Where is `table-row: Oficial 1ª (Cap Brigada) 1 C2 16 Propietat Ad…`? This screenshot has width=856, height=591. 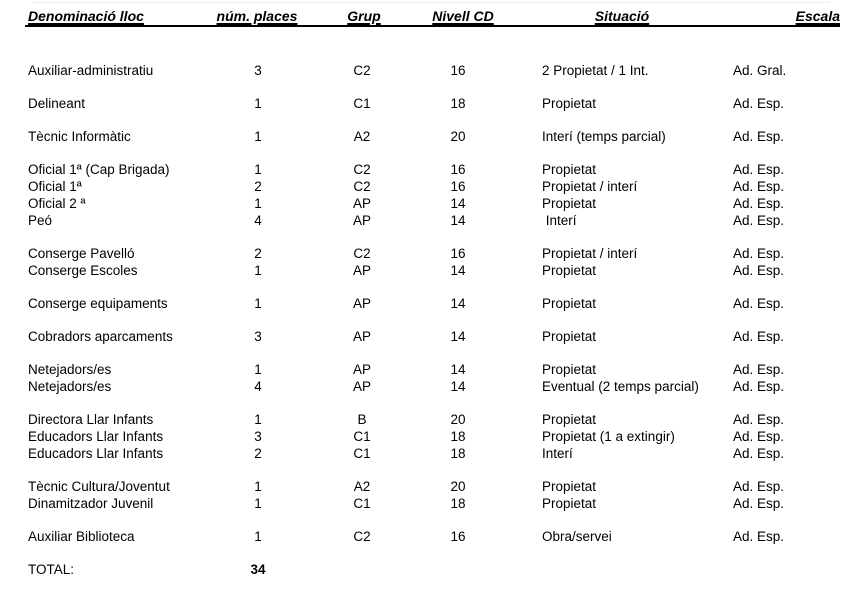 table-row: Oficial 1ª (Cap Brigada) 1 C2 16 Propietat Ad… is located at coordinates (428, 169).